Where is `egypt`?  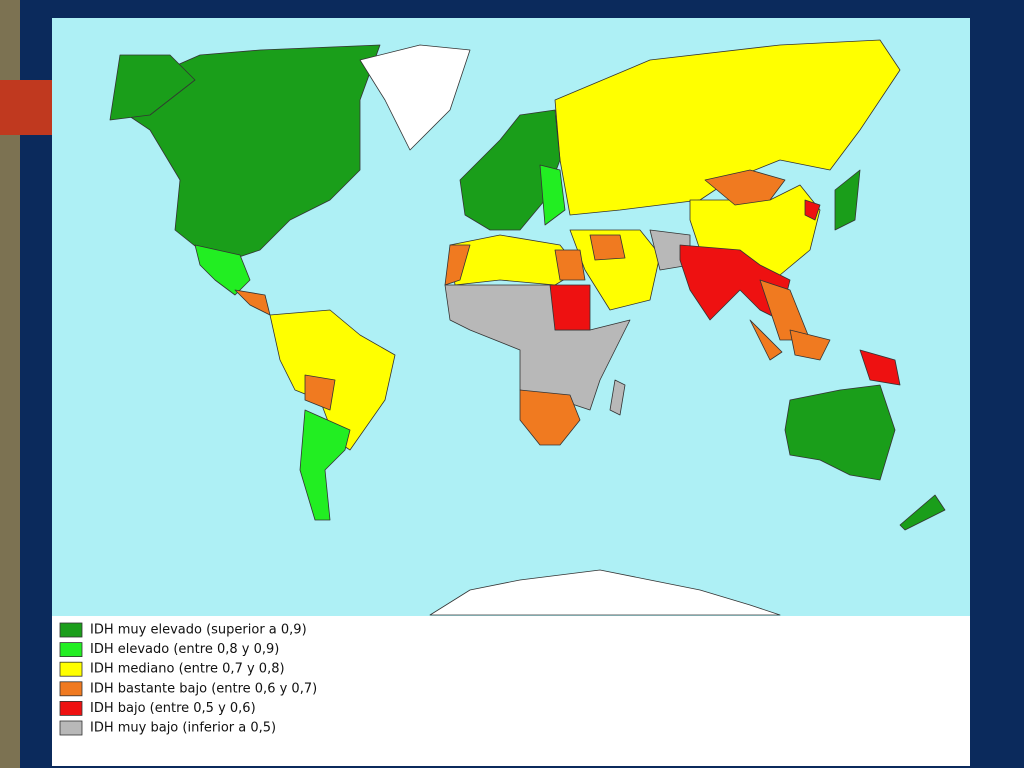
egypt is located at coordinates (570, 265).